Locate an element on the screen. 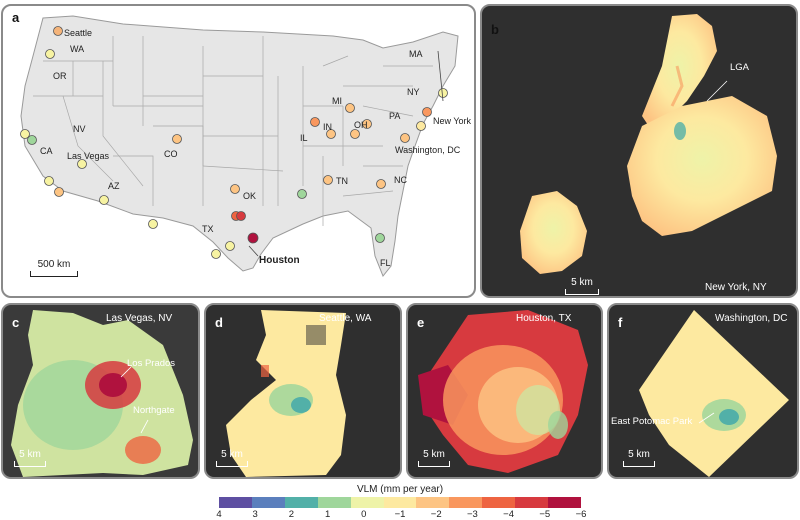 The image size is (800, 520). marker-il is located at coordinates (315, 122).